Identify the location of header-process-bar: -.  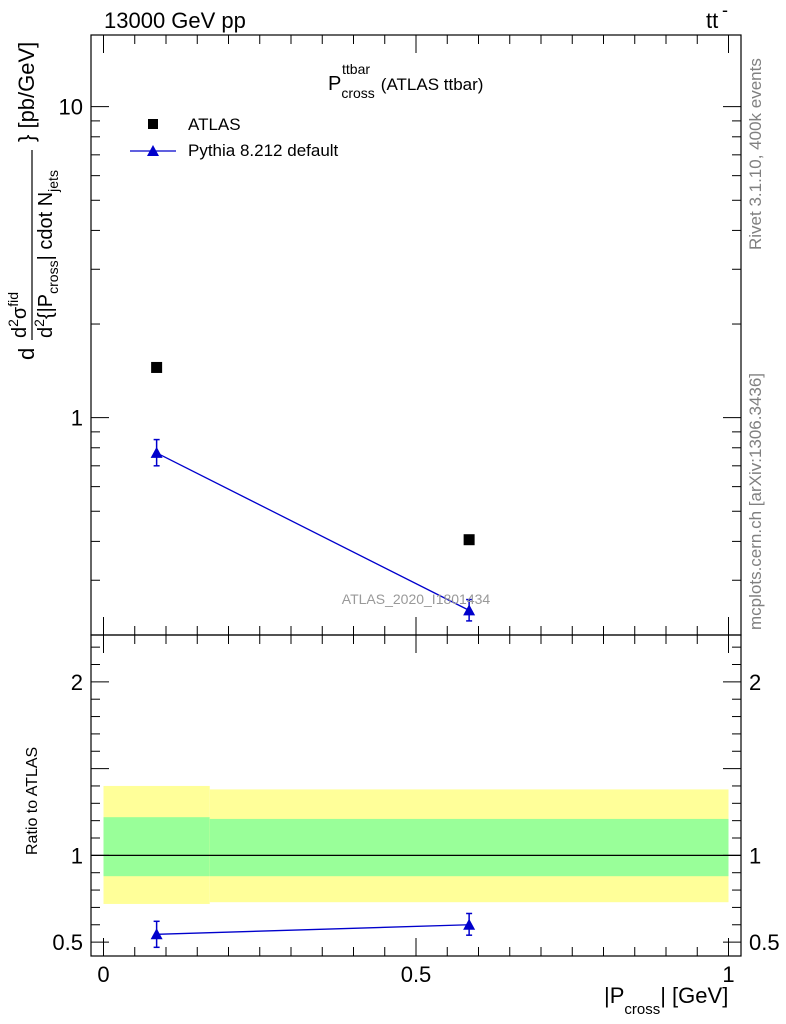
(725, 10).